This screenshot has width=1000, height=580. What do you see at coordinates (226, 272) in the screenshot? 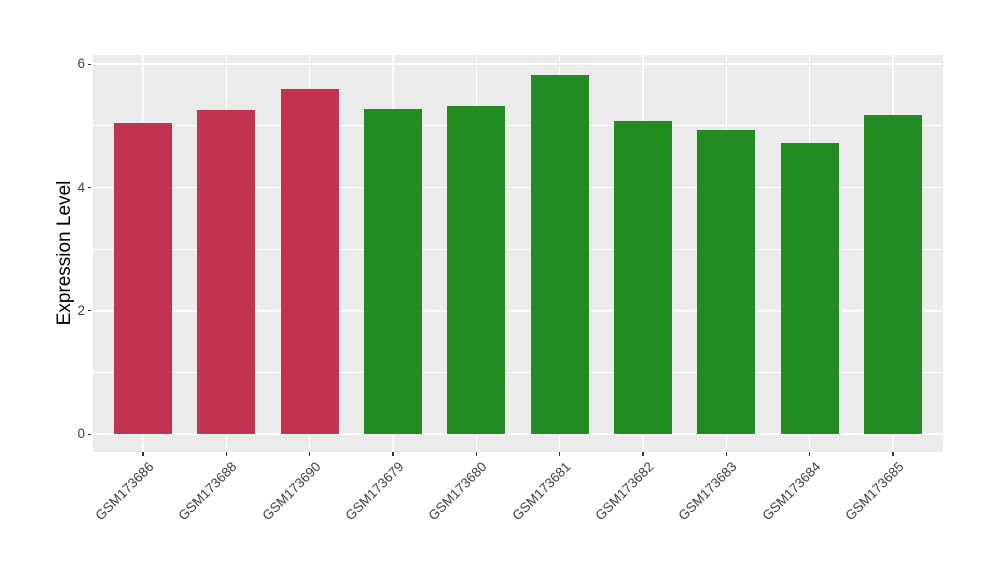
I see `bar-GSM173688` at bounding box center [226, 272].